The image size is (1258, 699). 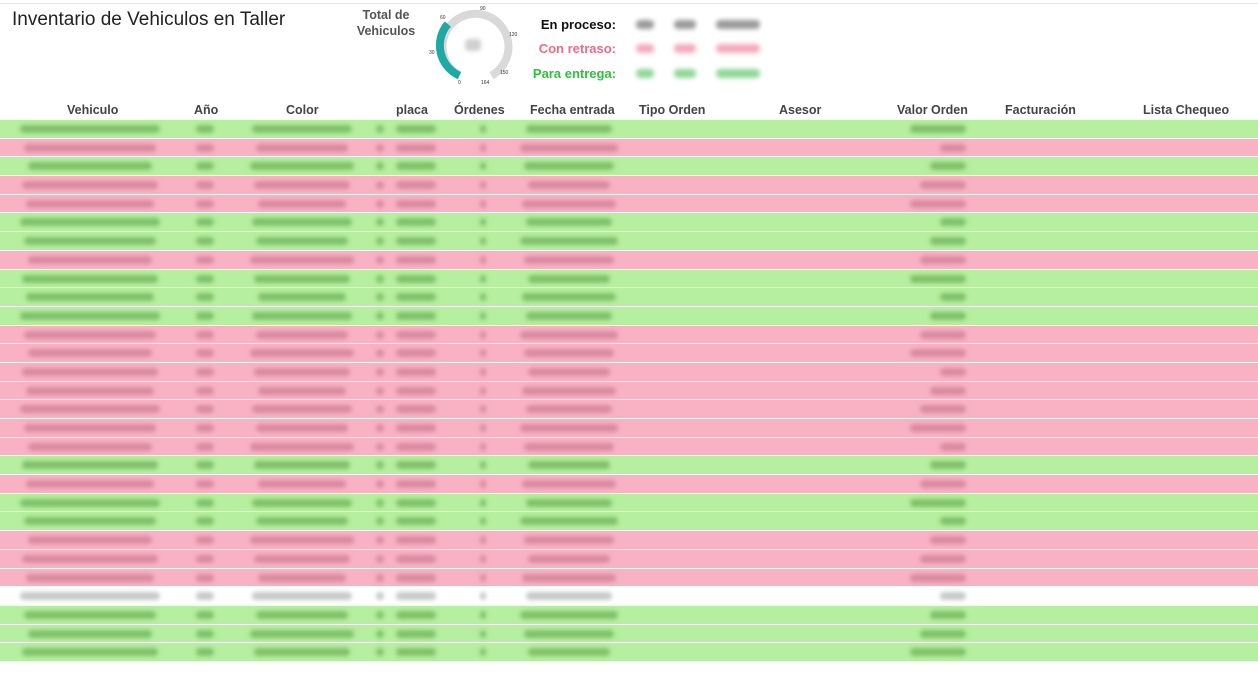 I want to click on col-header-tipo-orden: Tipo Orden, so click(x=672, y=110).